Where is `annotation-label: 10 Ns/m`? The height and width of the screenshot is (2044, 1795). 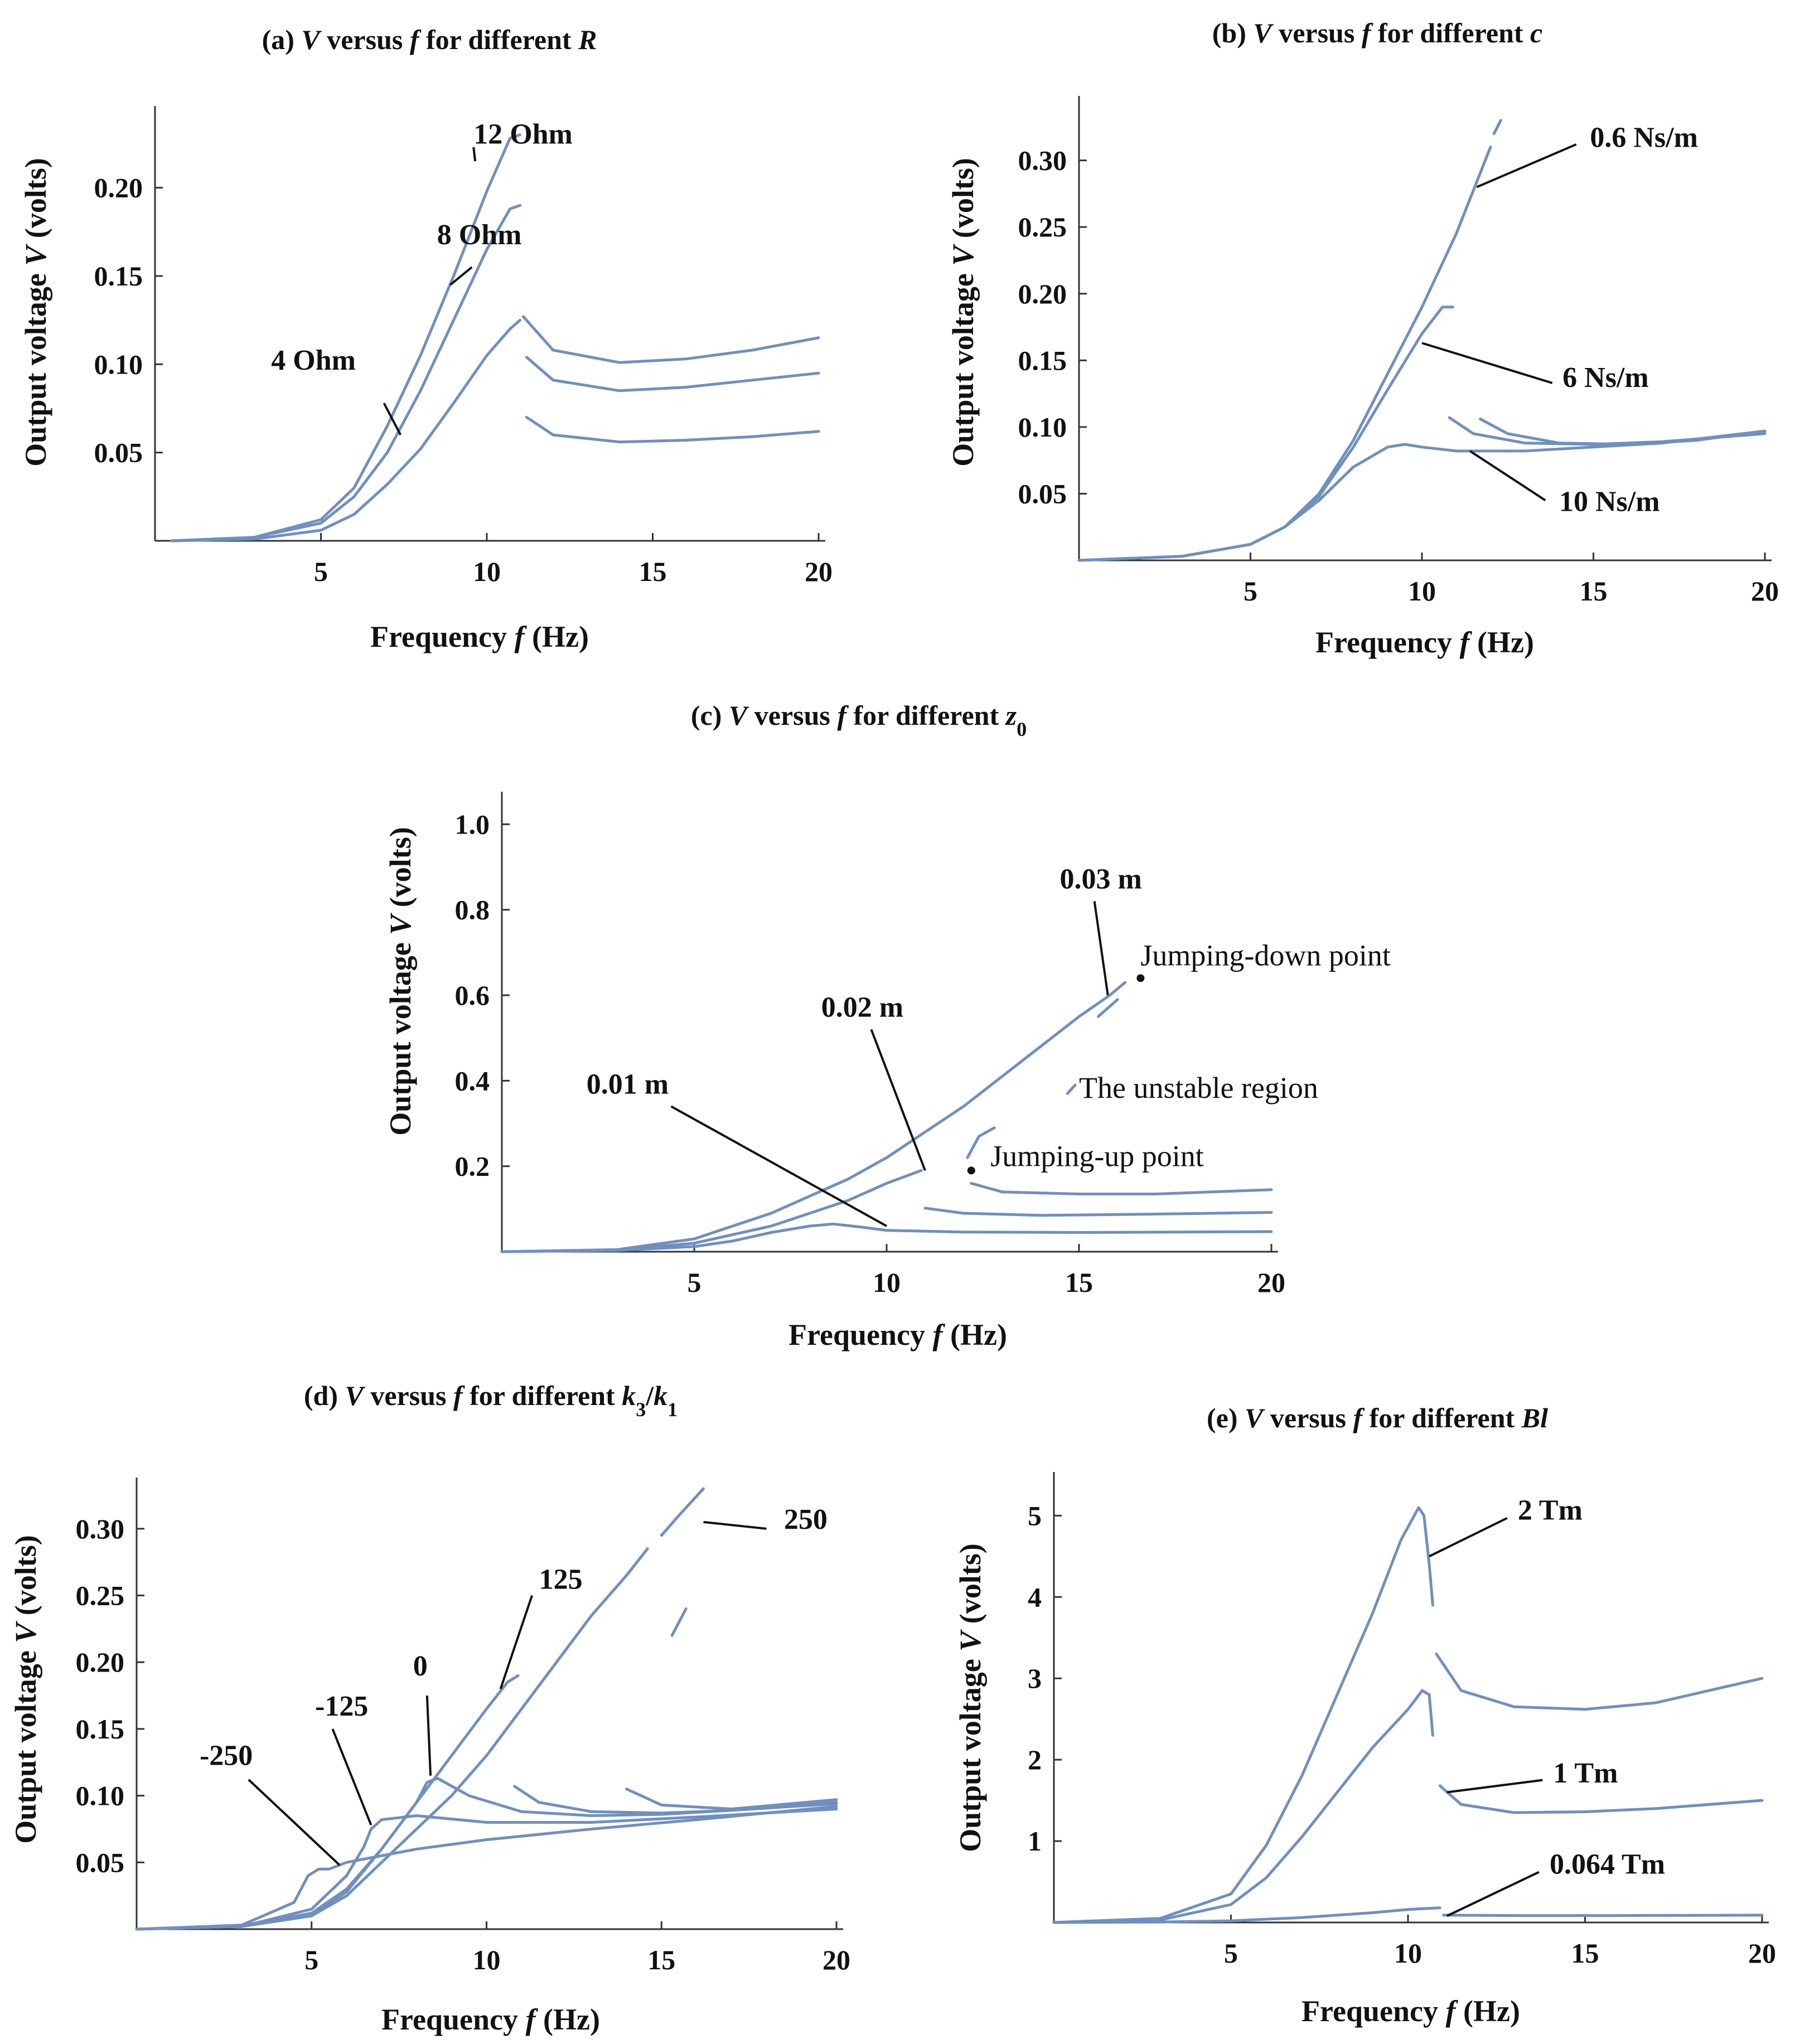 annotation-label: 10 Ns/m is located at coordinates (1610, 502).